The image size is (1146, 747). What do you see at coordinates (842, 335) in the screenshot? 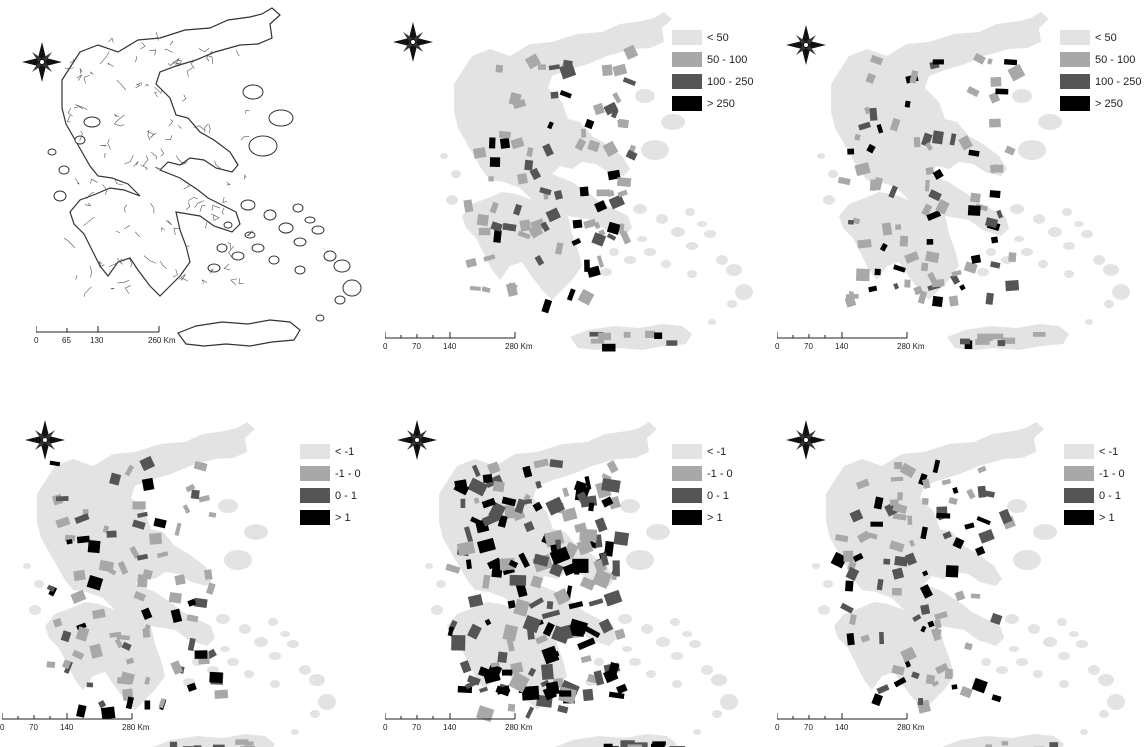
I see `scale-bar-line` at bounding box center [842, 335].